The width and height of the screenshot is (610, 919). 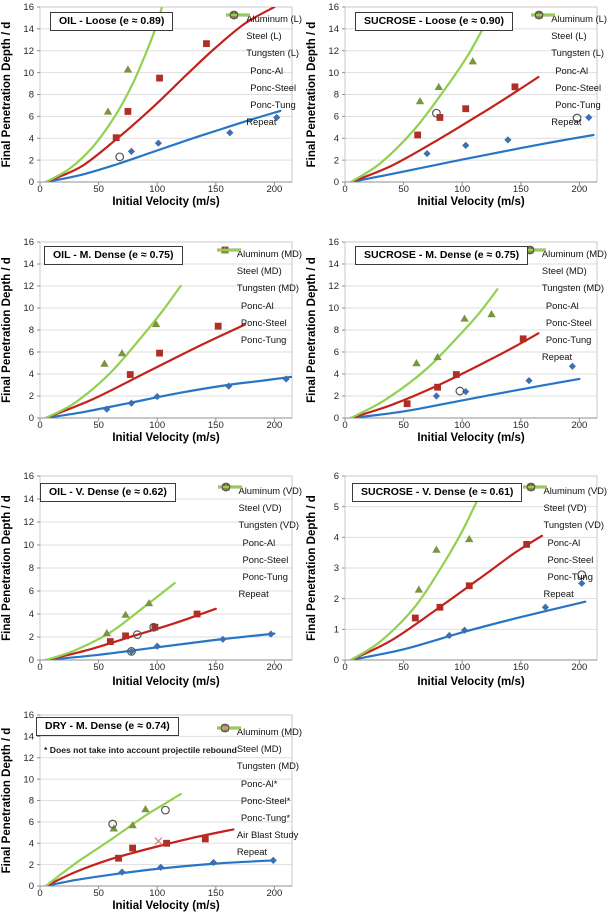 What do you see at coordinates (469, 538) in the screenshot?
I see `data-point-tungsten-vd` at bounding box center [469, 538].